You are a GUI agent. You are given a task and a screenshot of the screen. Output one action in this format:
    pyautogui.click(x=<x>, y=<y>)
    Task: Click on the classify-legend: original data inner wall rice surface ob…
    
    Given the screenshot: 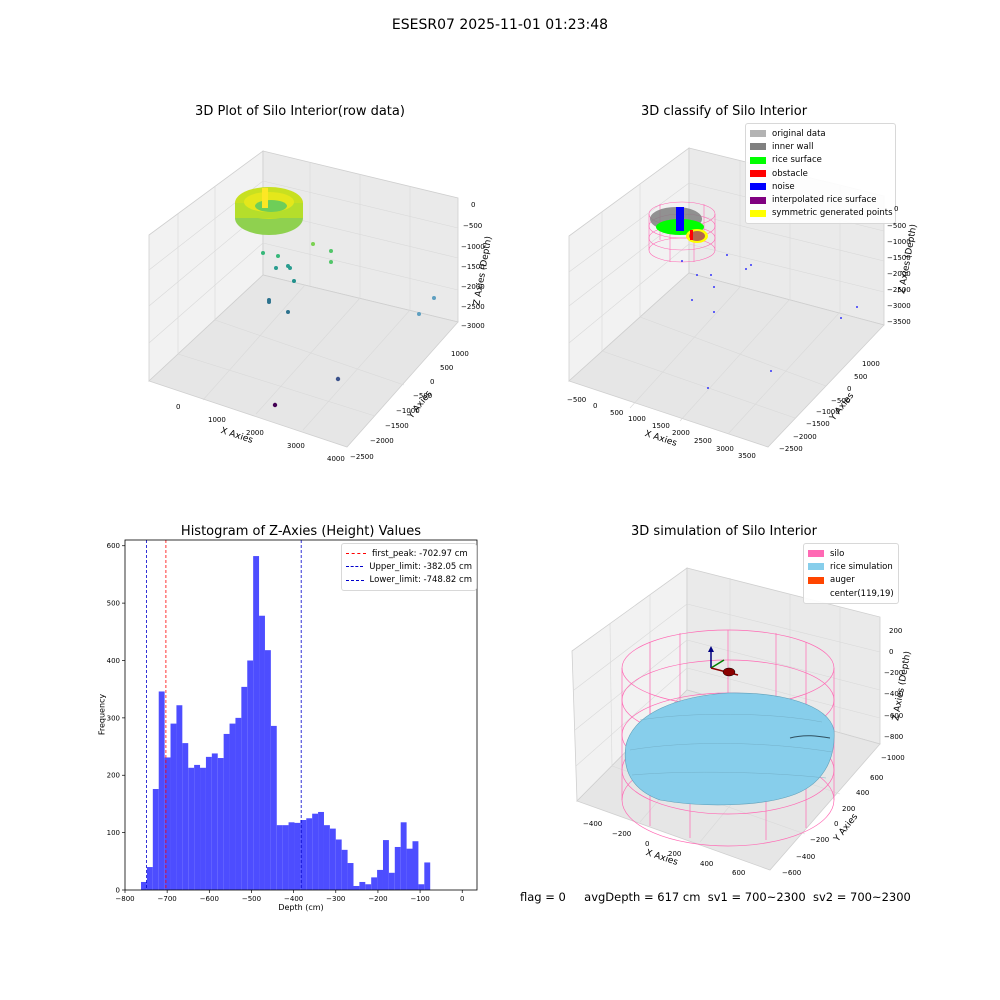 What is the action you would take?
    pyautogui.click(x=820, y=174)
    